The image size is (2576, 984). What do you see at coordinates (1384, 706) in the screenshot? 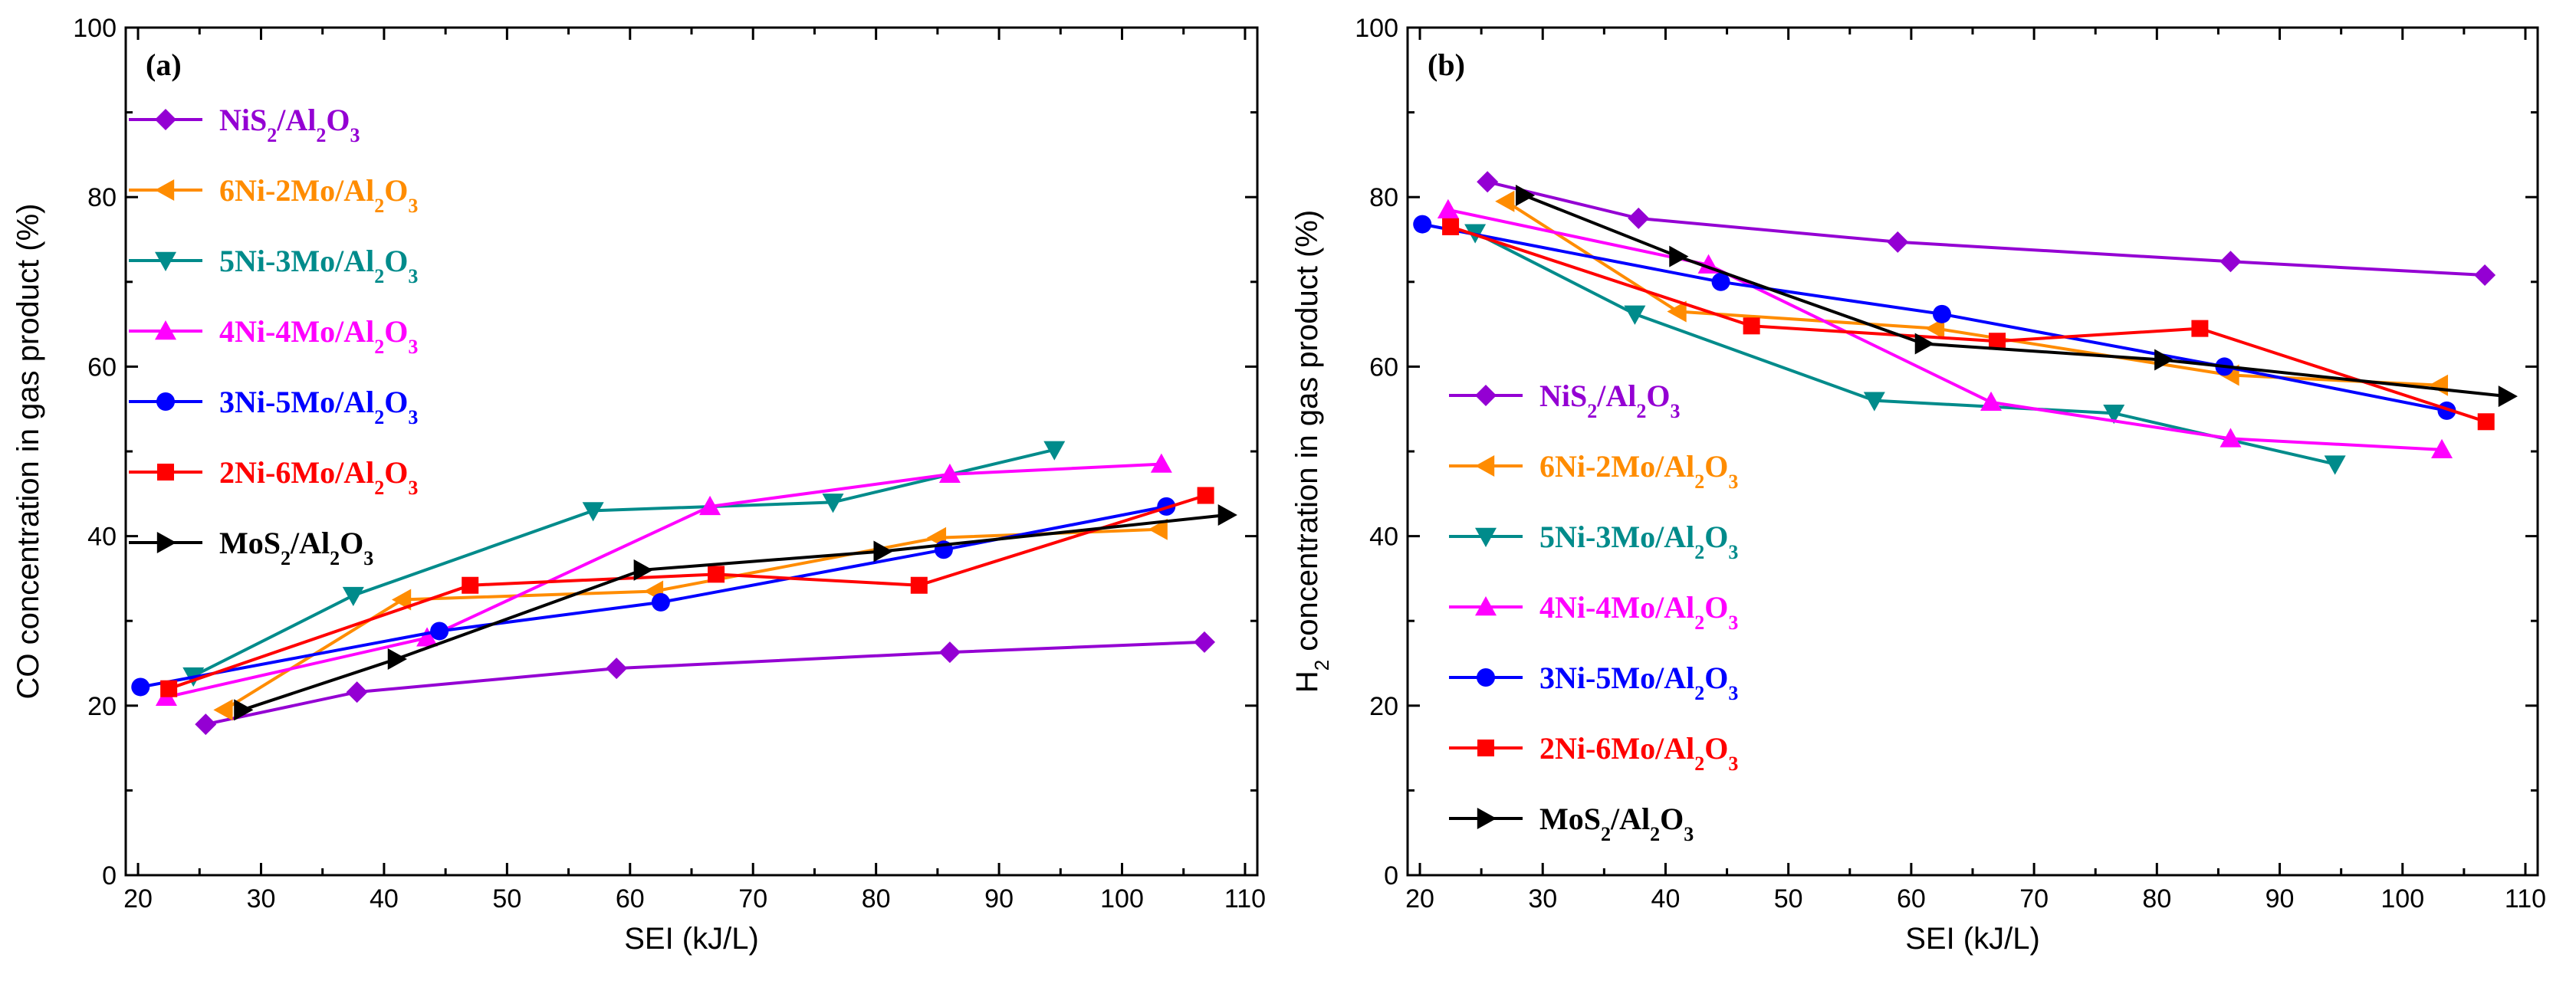
I see `y-tick-label: 20` at bounding box center [1384, 706].